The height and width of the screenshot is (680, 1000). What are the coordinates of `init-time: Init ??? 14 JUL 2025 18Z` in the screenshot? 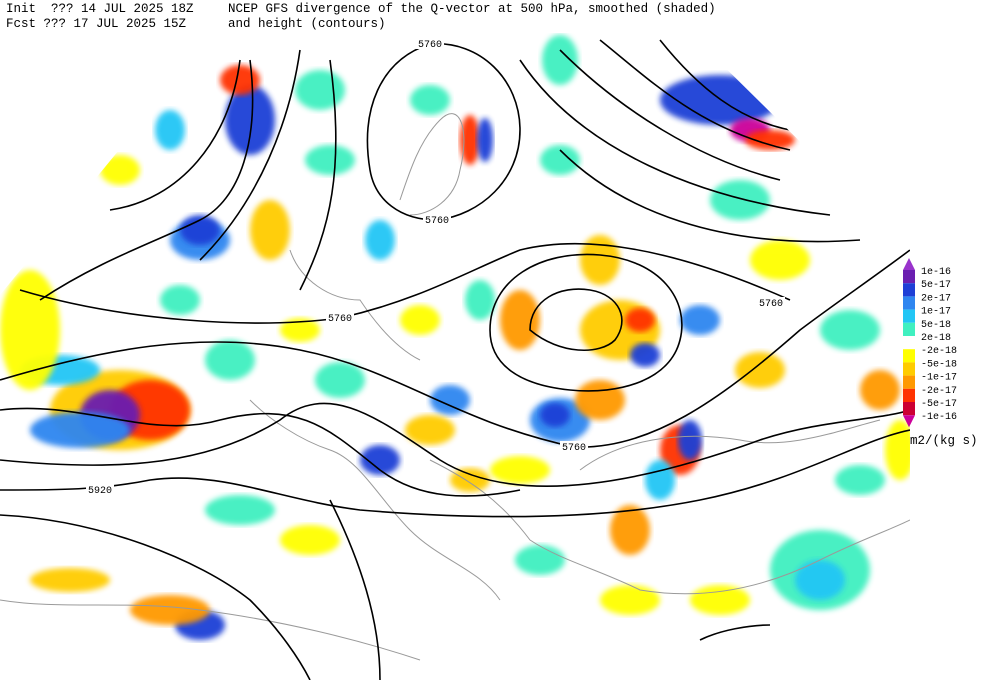 It's located at (100, 9).